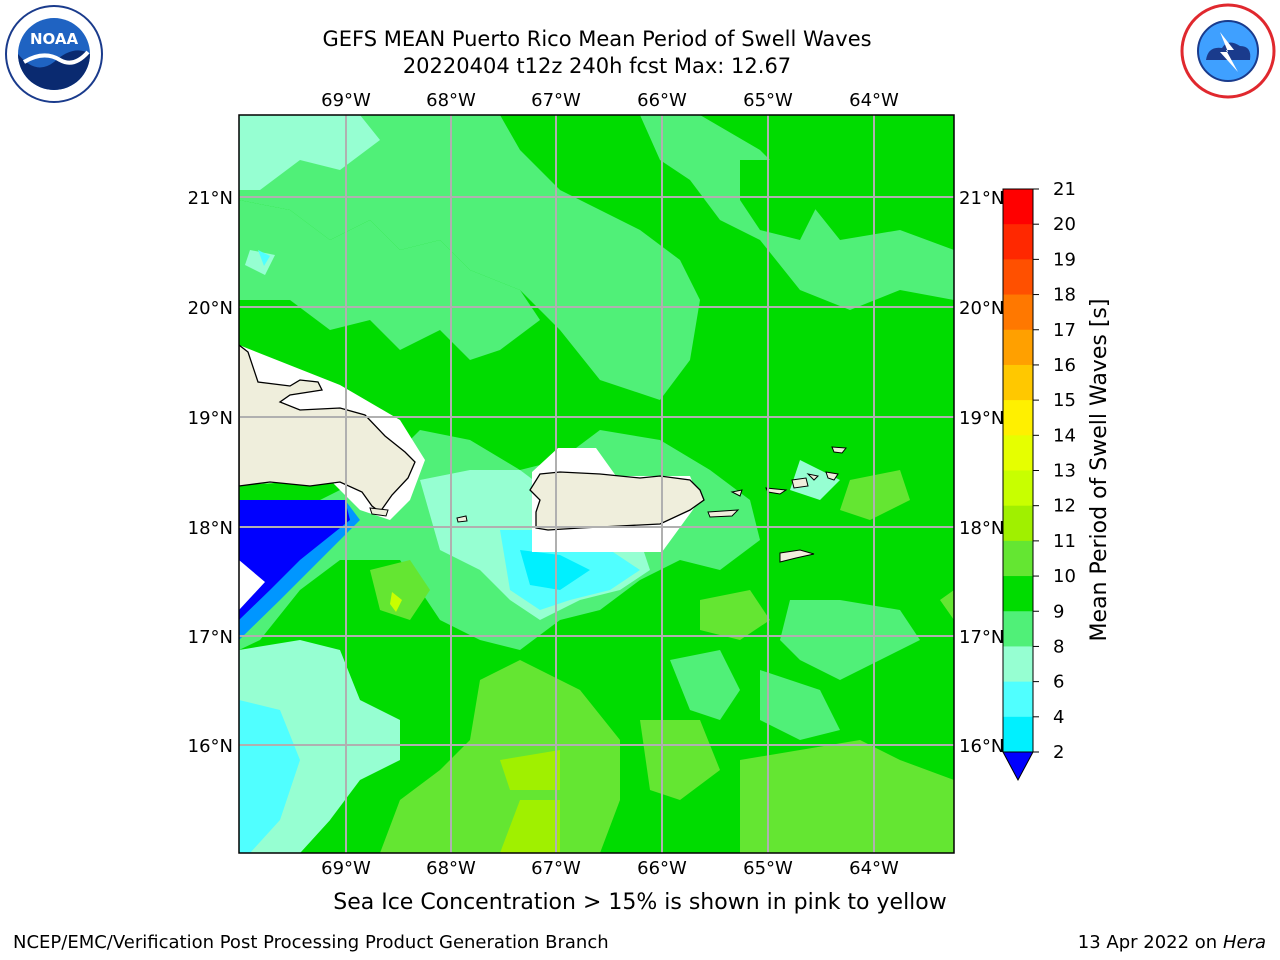 The height and width of the screenshot is (960, 1280). What do you see at coordinates (662, 868) in the screenshot?
I see `bottom-lon-label: 66°W` at bounding box center [662, 868].